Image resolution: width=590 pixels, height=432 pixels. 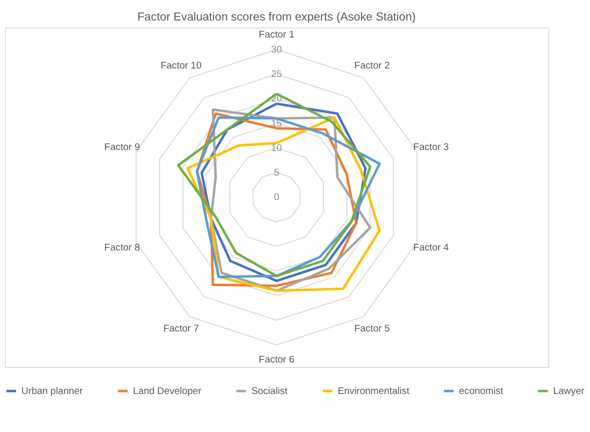 I want to click on legend-label: Lawyer, so click(x=569, y=391).